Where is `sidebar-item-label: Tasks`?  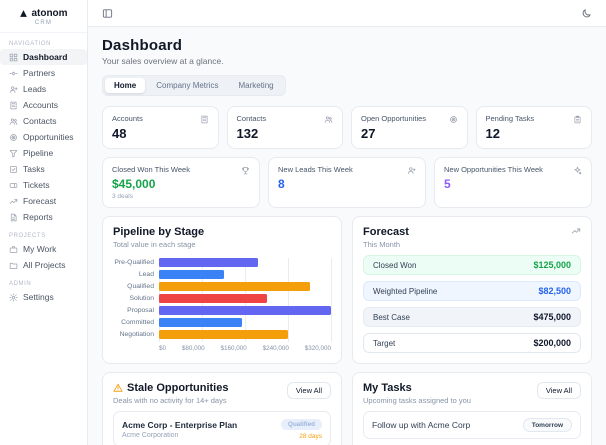 sidebar-item-label: Tasks is located at coordinates (34, 169).